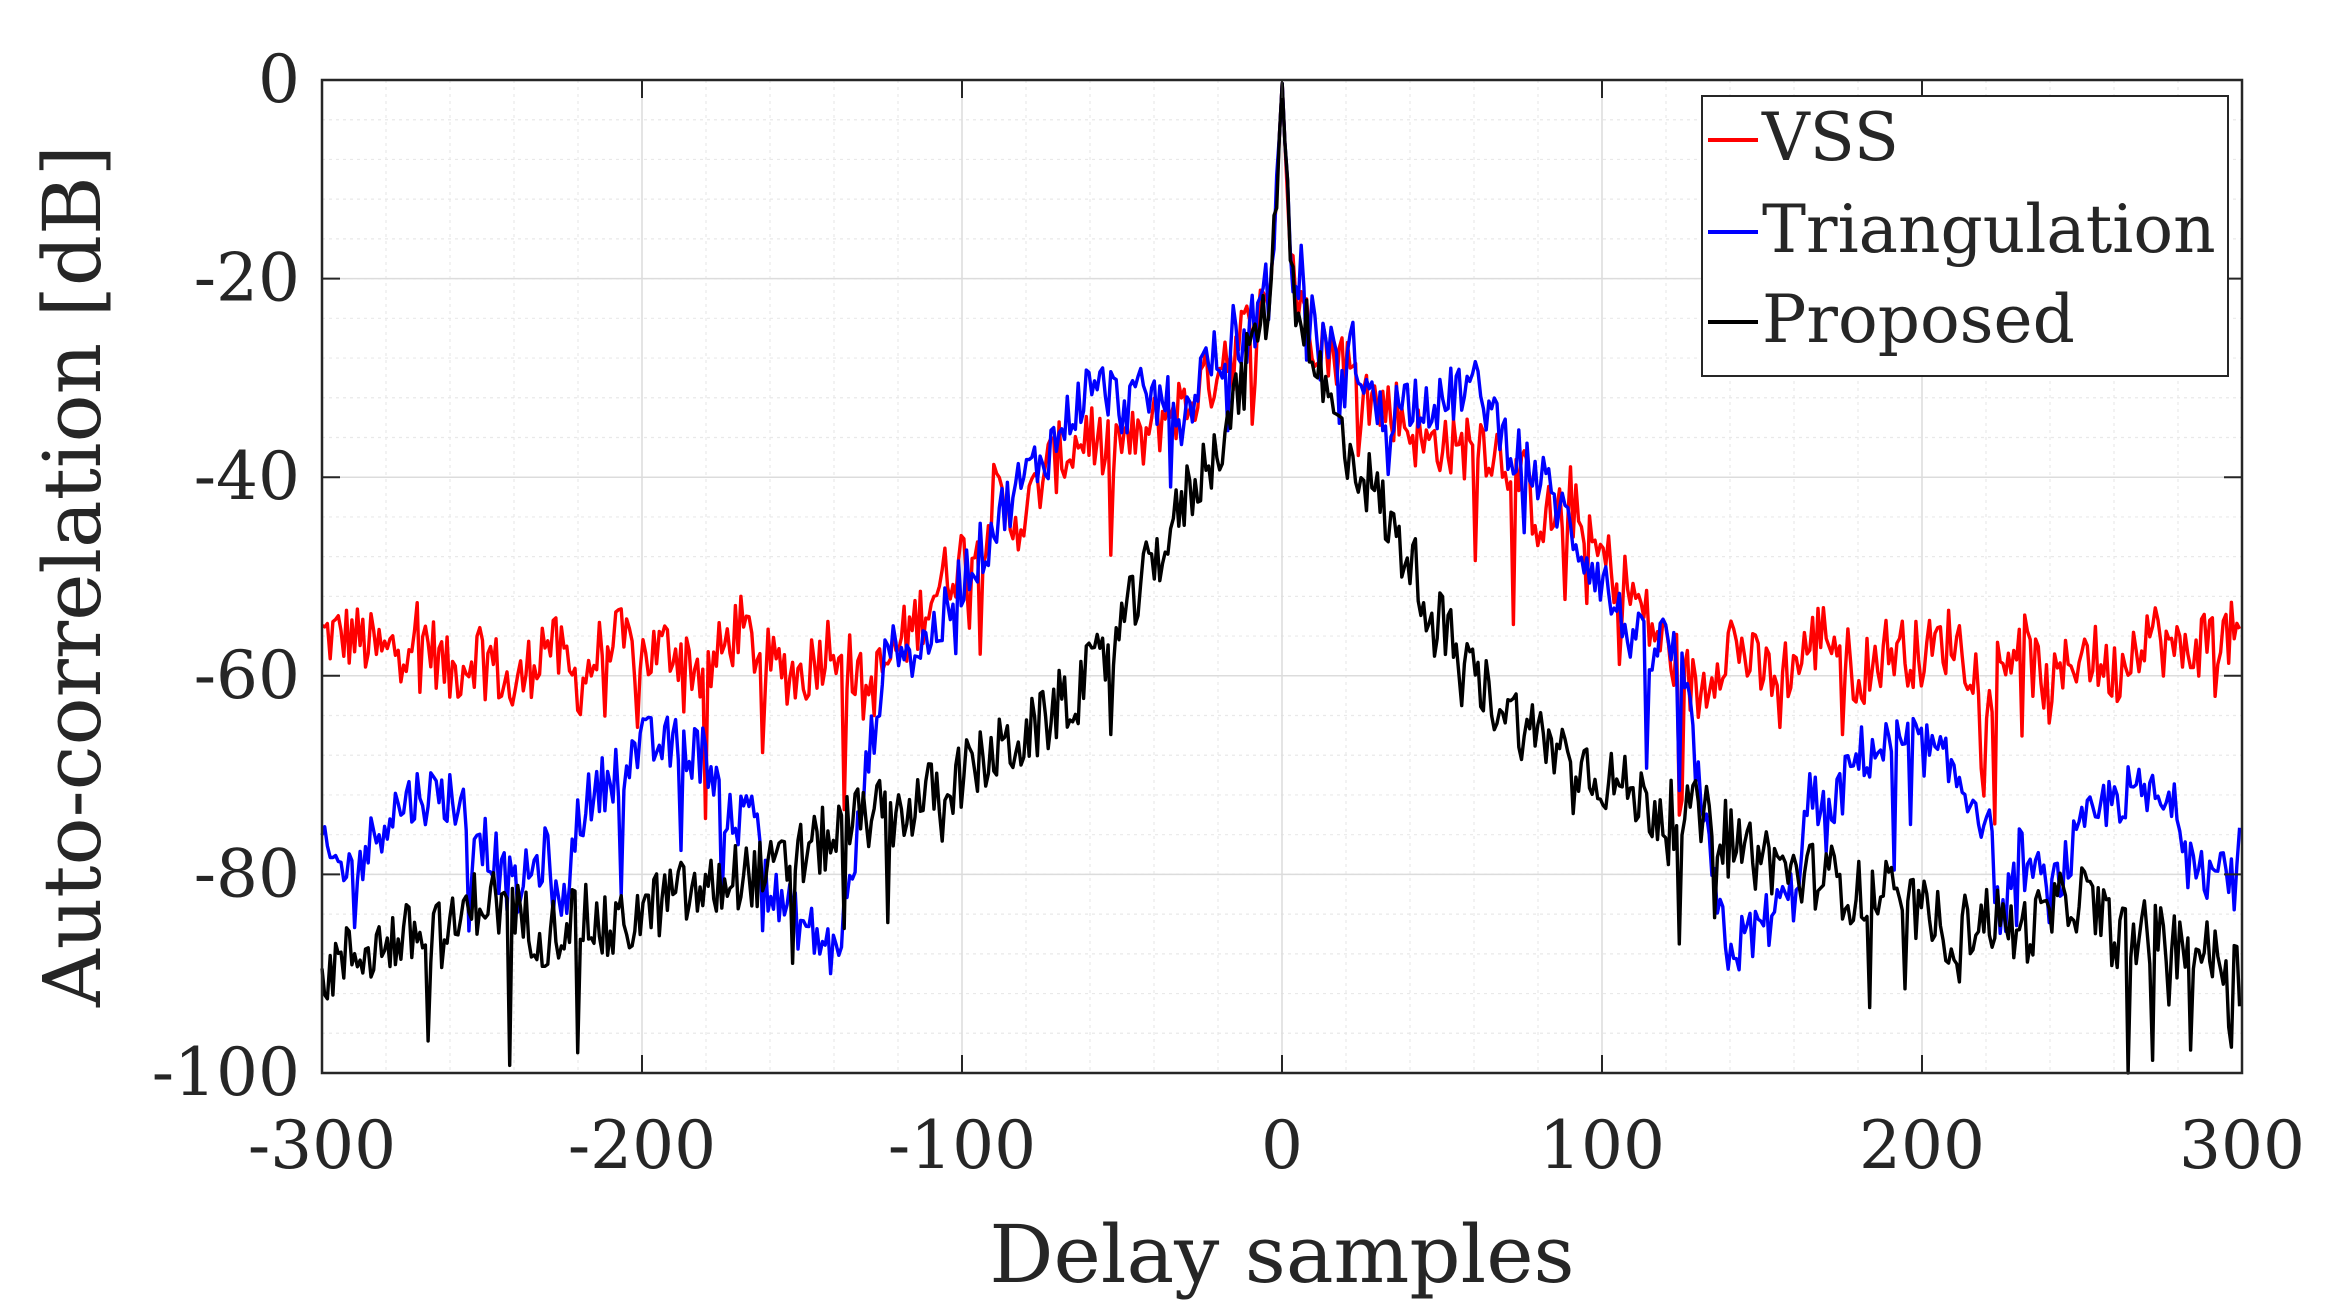 Image resolution: width=2328 pixels, height=1316 pixels. Describe the element at coordinates (1602, 1145) in the screenshot. I see `x-tick-label: 100` at that location.